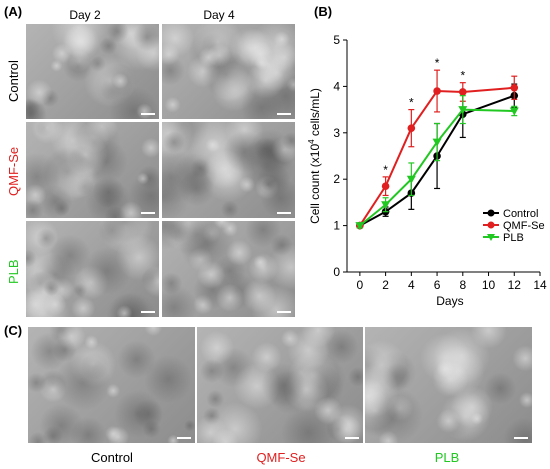 This screenshot has width=550, height=469. What do you see at coordinates (491, 213) in the screenshot?
I see `legend-marker-control` at bounding box center [491, 213].